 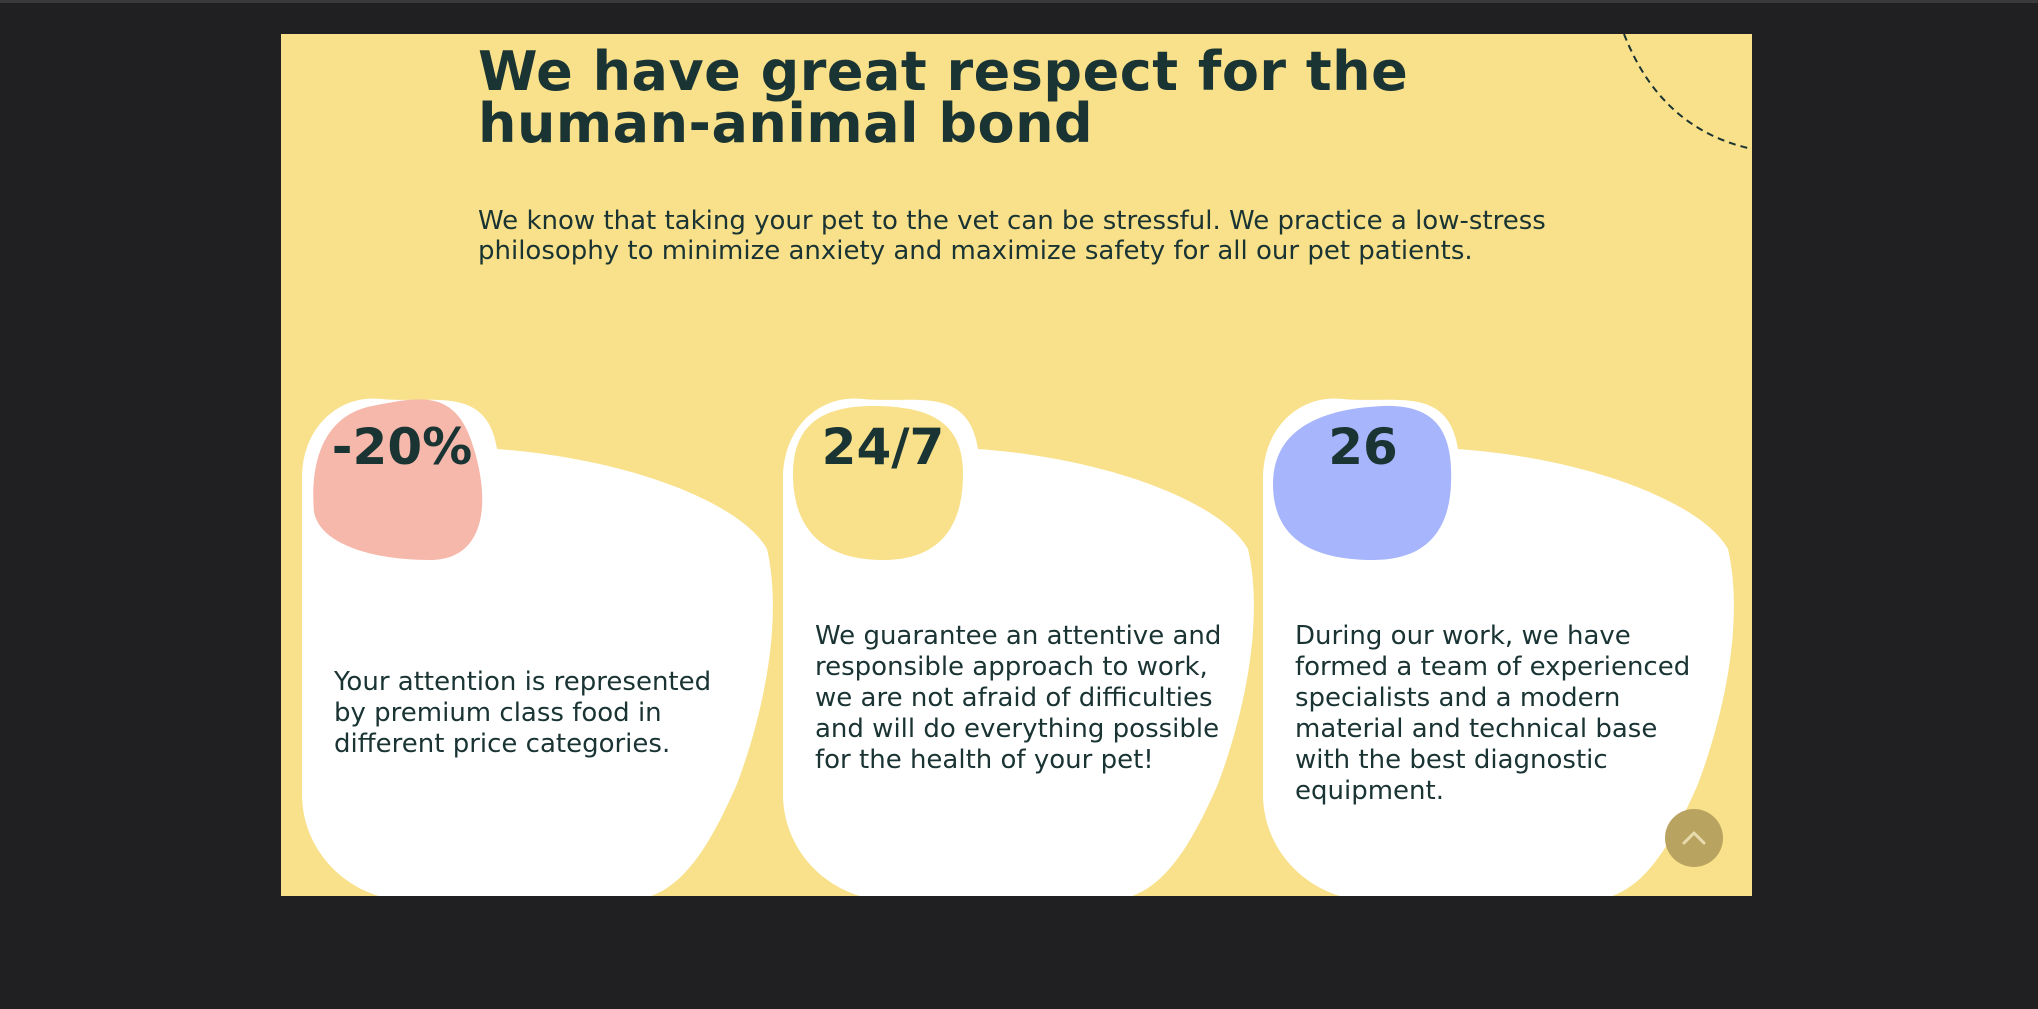 What do you see at coordinates (1363, 447) in the screenshot?
I see `card-stat-value: 26` at bounding box center [1363, 447].